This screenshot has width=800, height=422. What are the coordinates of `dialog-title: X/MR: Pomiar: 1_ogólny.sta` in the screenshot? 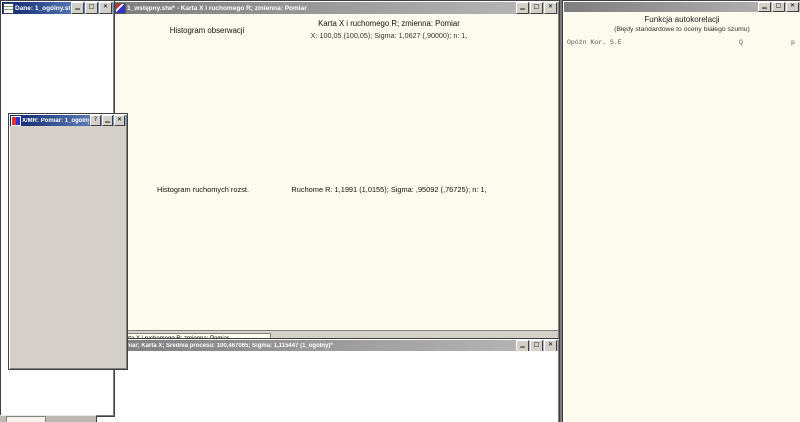 It's located at (55, 120).